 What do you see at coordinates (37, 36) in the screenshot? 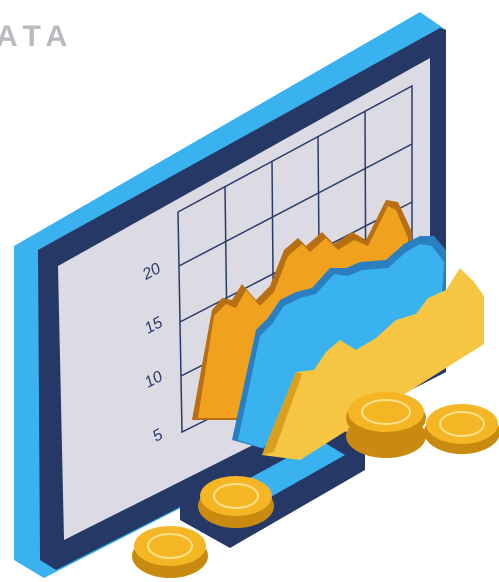
I see `title: ATA` at bounding box center [37, 36].